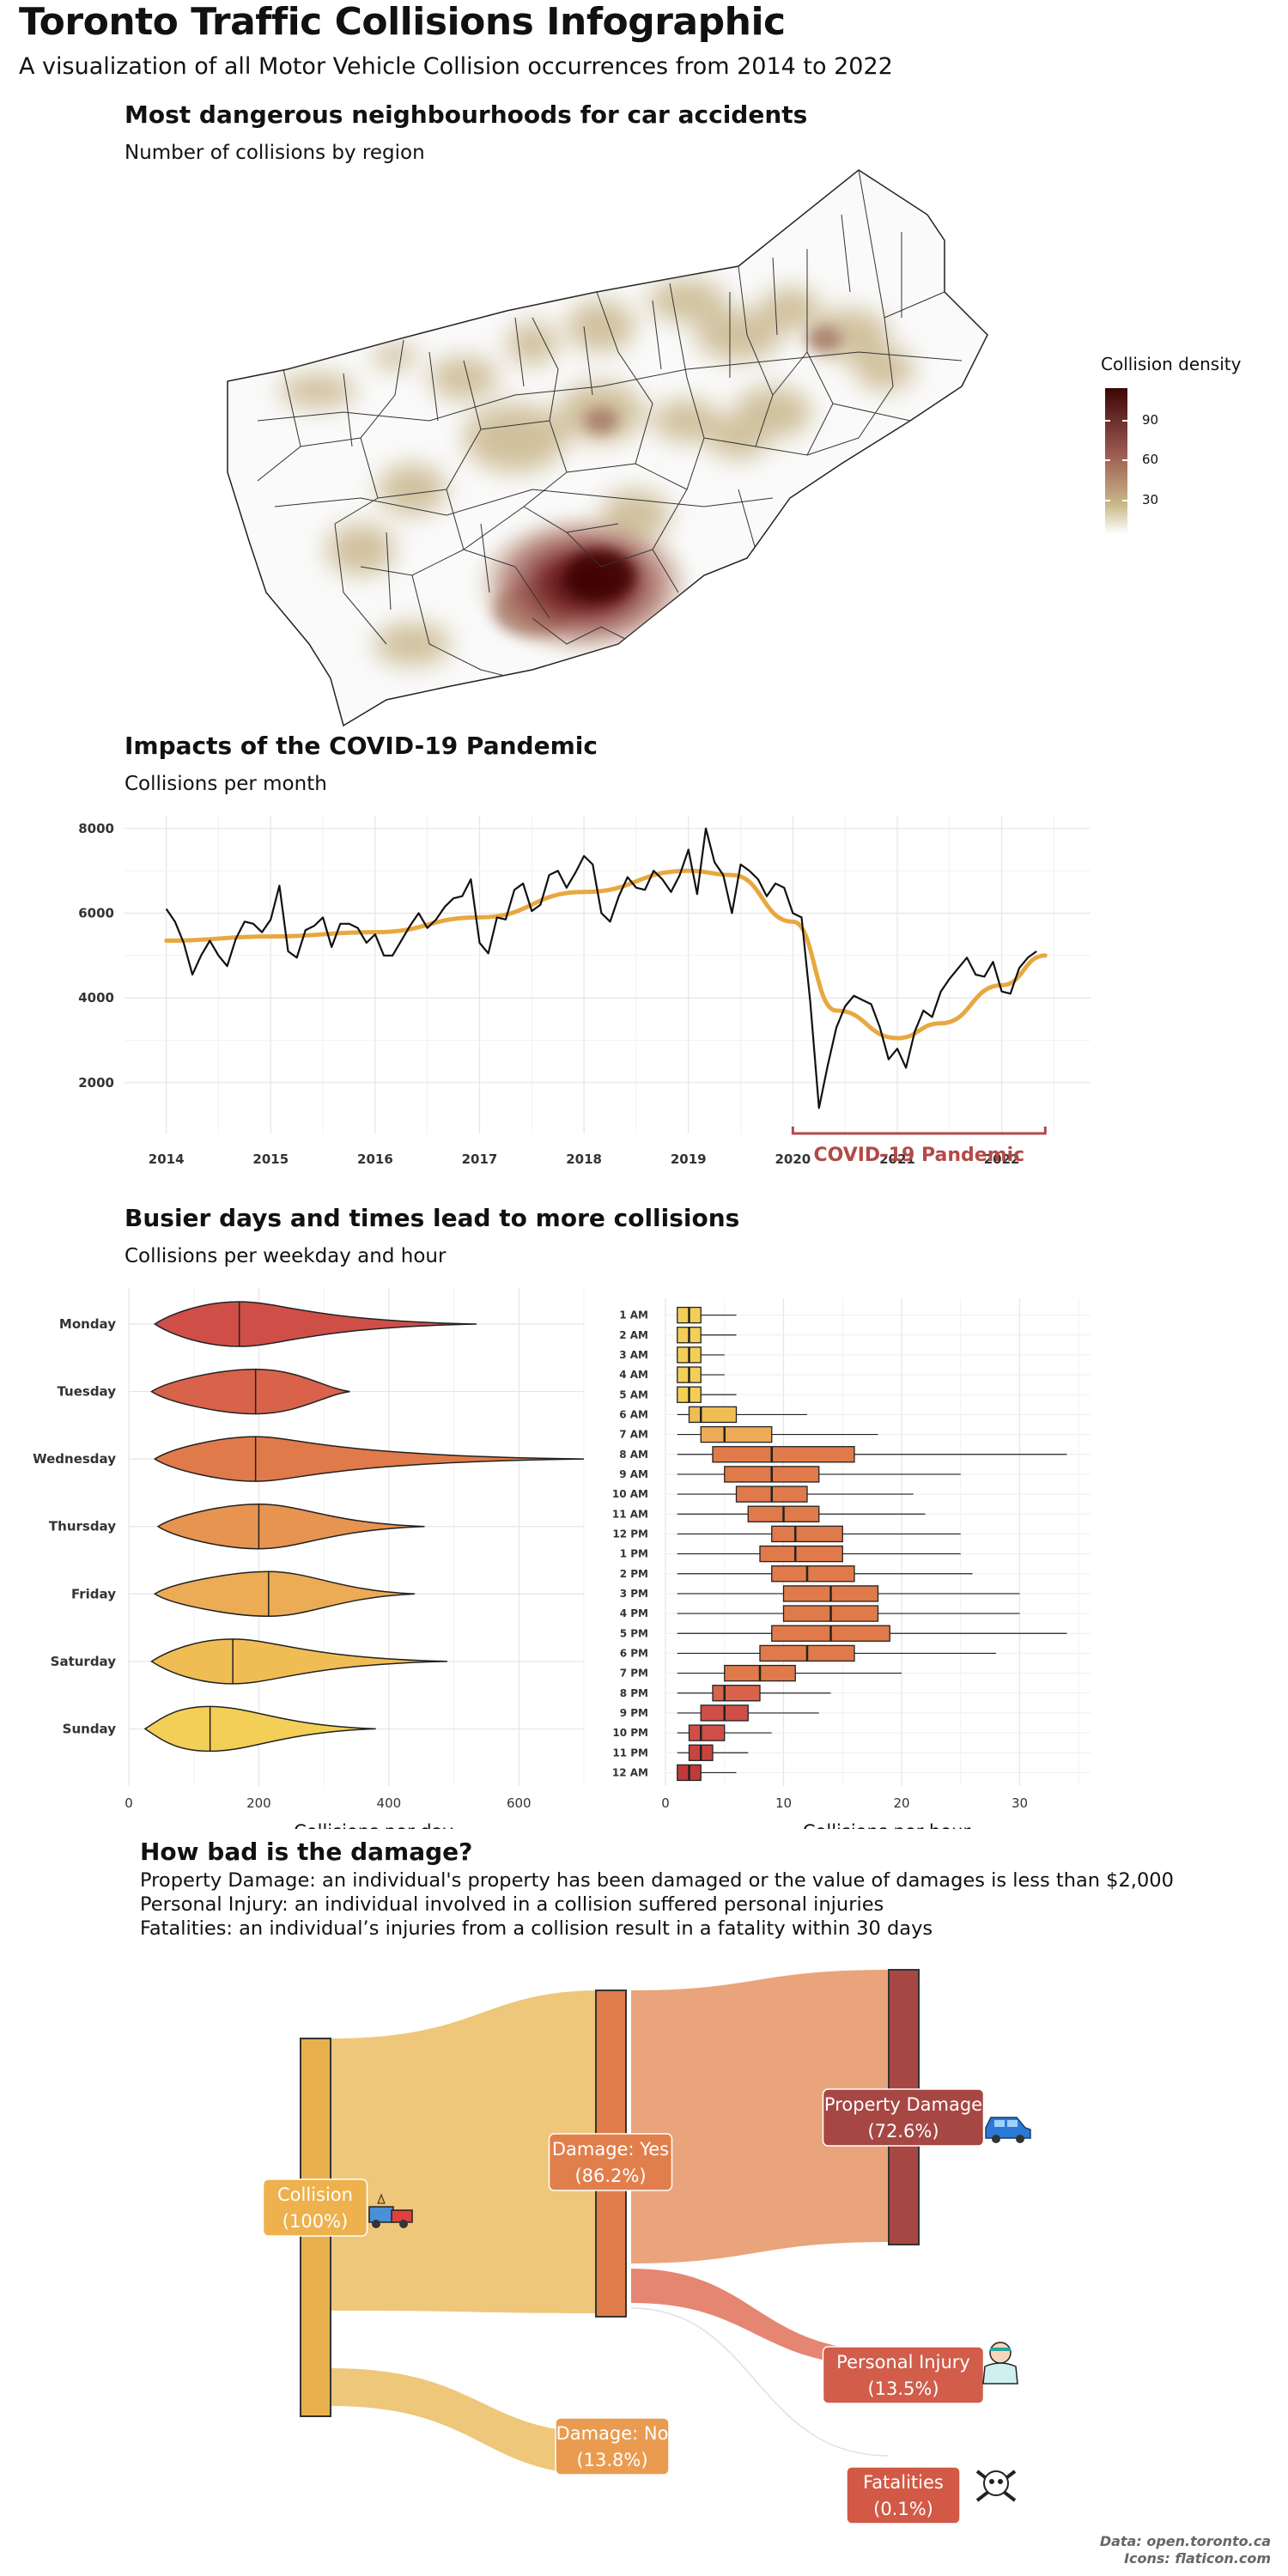 The width and height of the screenshot is (1288, 2576). I want to click on y-tick-label: Tuesday, so click(86, 1392).